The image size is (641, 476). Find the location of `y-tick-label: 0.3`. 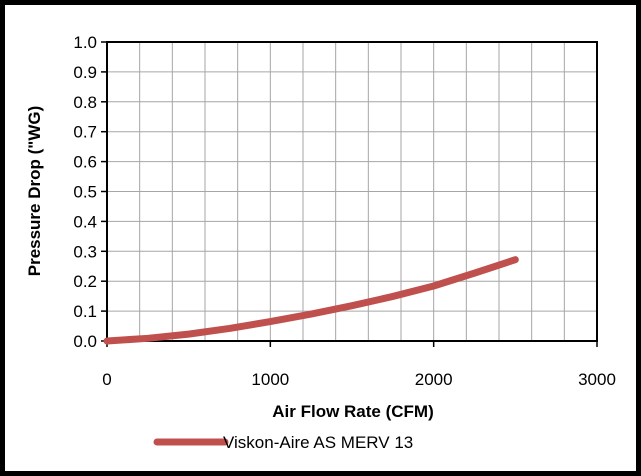

y-tick-label: 0.3 is located at coordinates (85, 251).